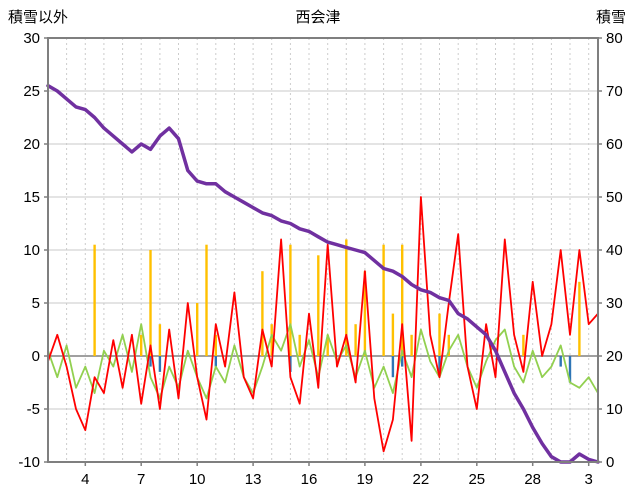 The image size is (636, 501). Describe the element at coordinates (36, 303) in the screenshot. I see `svg-text: 5` at that location.